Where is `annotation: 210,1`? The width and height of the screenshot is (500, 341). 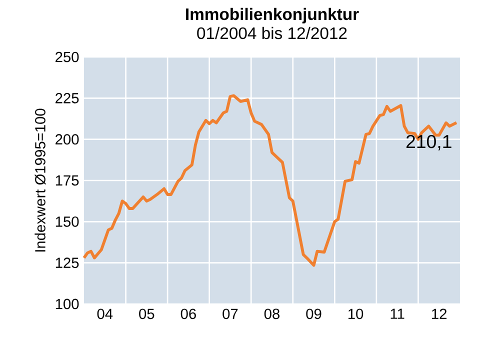
annotation: 210,1 is located at coordinates (429, 142).